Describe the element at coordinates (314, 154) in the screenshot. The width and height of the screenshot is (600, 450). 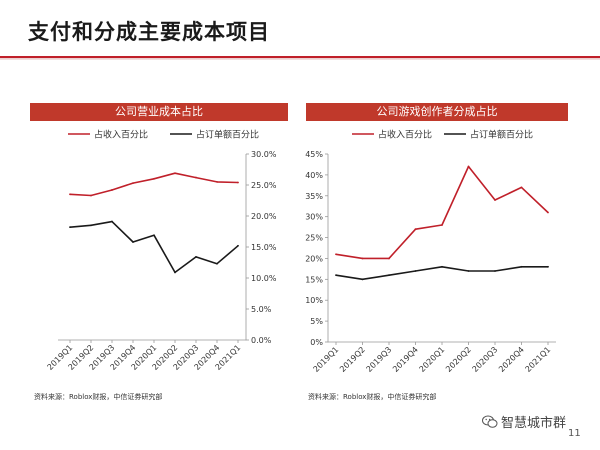
I see `y-tick-label: 45%` at that location.